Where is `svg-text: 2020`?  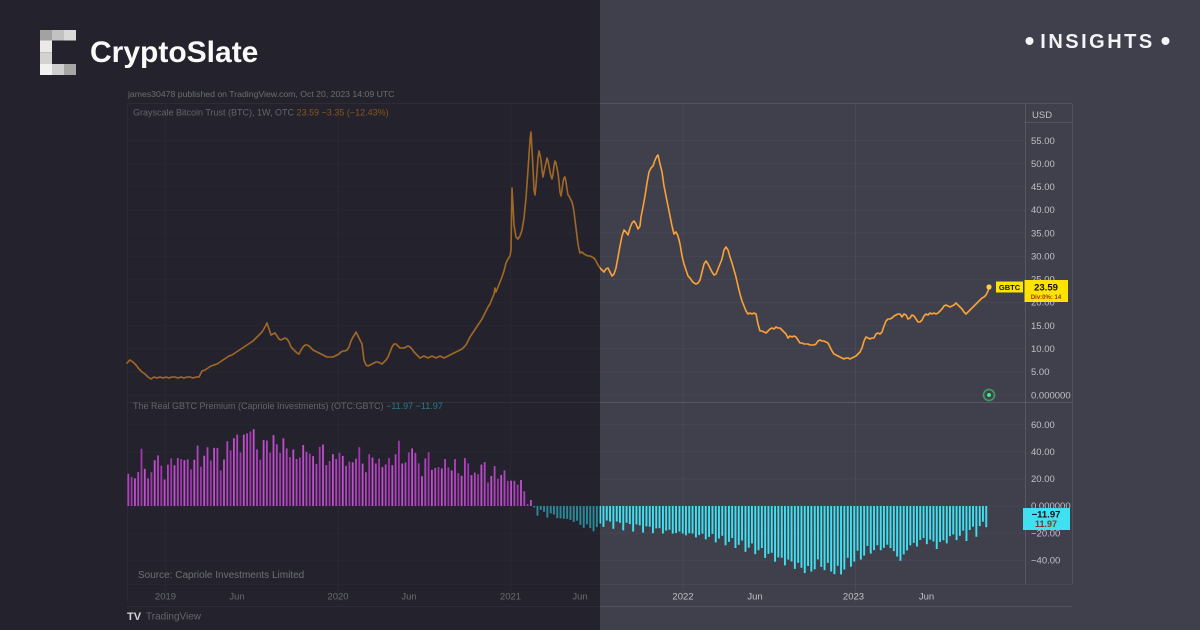 svg-text: 2020 is located at coordinates (337, 597).